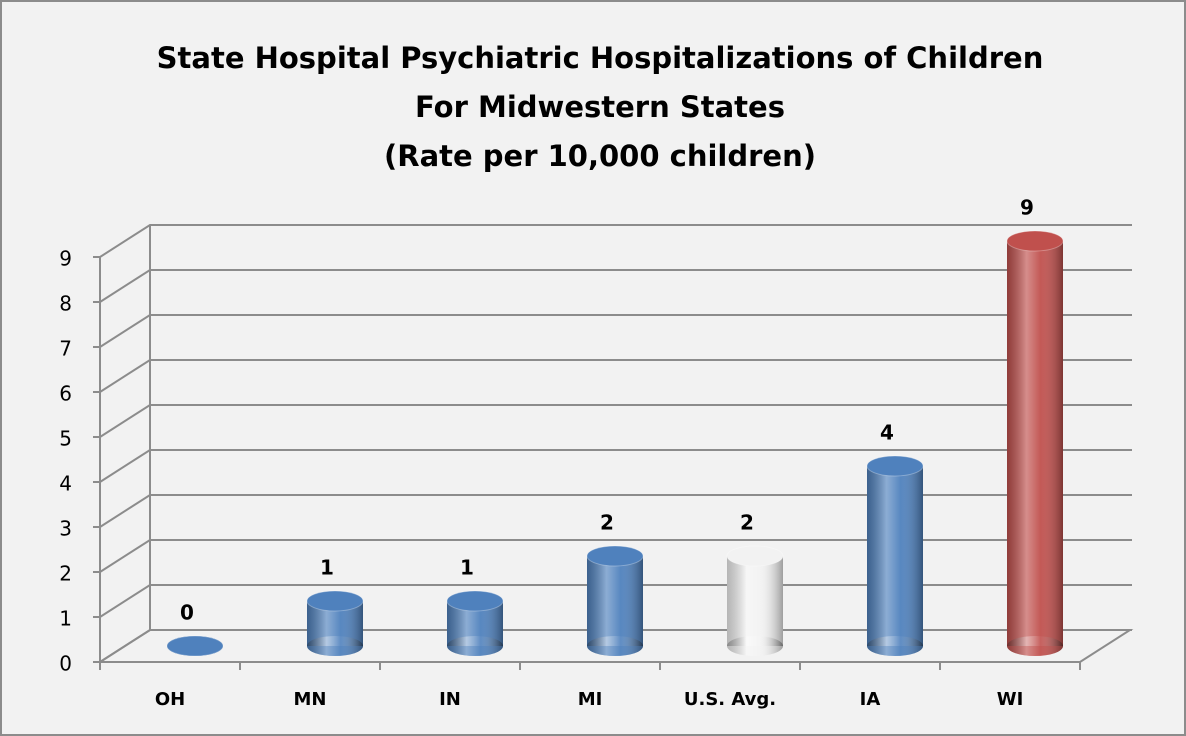  I want to click on x-tick-label: MI, so click(590, 699).